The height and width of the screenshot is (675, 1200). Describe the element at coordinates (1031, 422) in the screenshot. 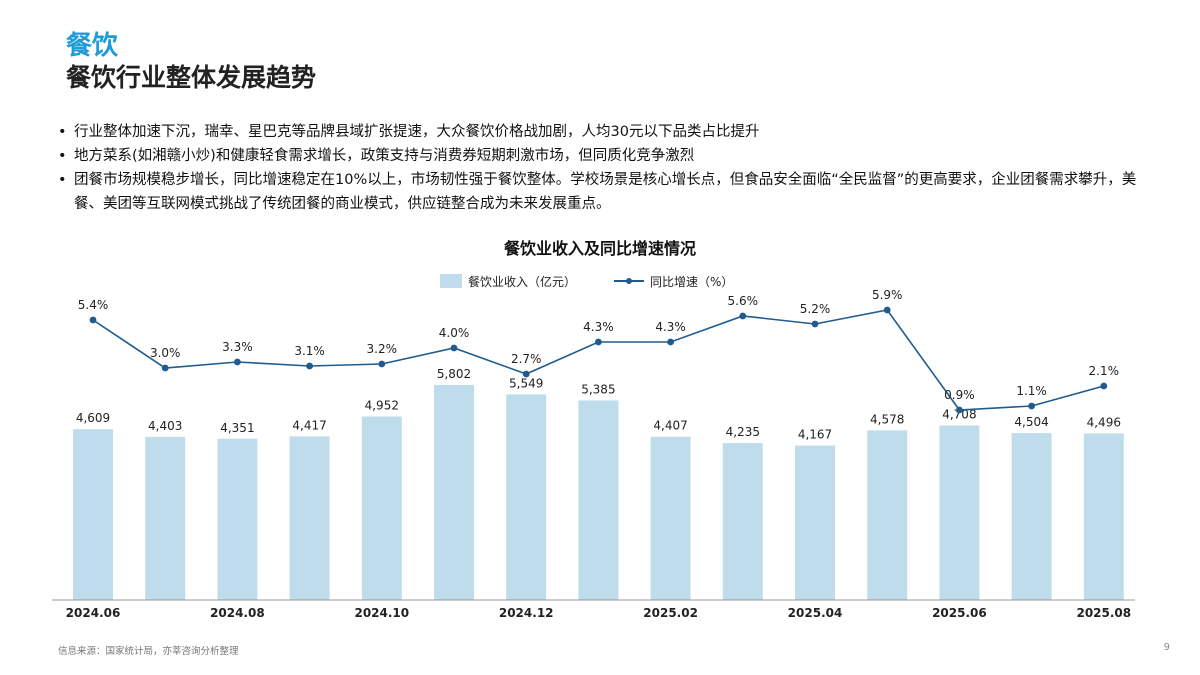

I see `revenue-bar-label: 4,504` at that location.